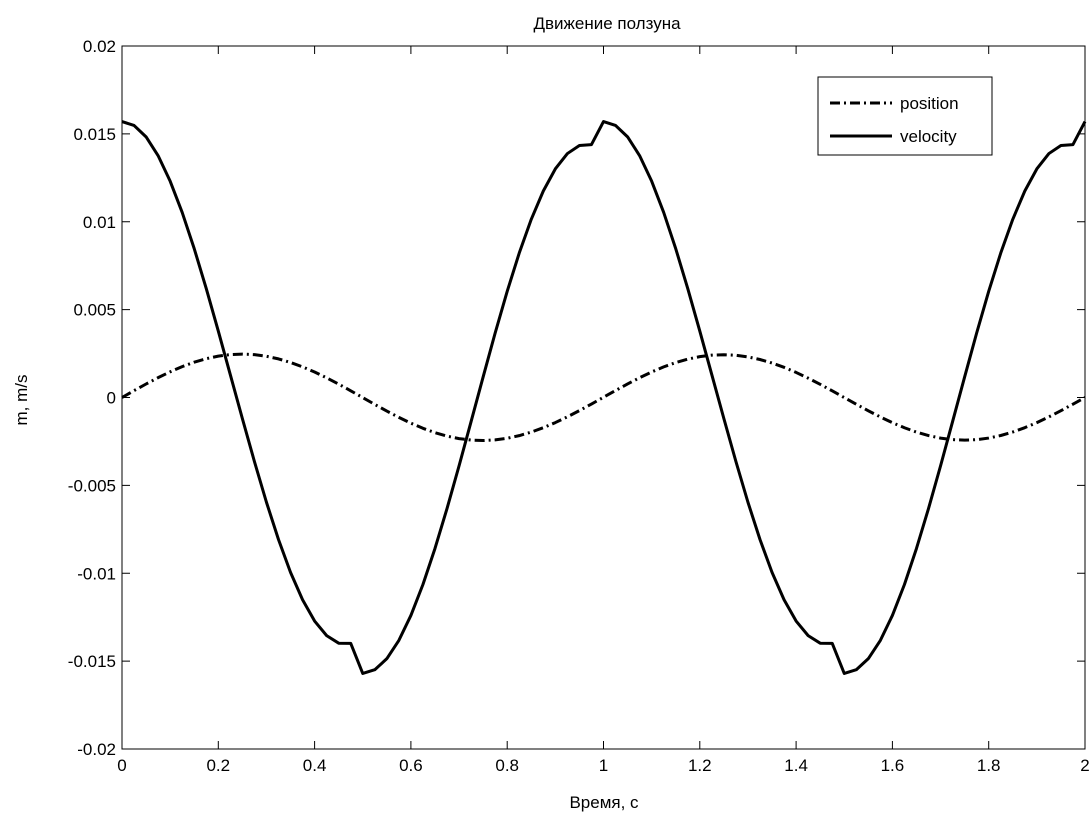 The image size is (1090, 820). What do you see at coordinates (99, 46) in the screenshot?
I see `y-tick-label: 0.02` at bounding box center [99, 46].